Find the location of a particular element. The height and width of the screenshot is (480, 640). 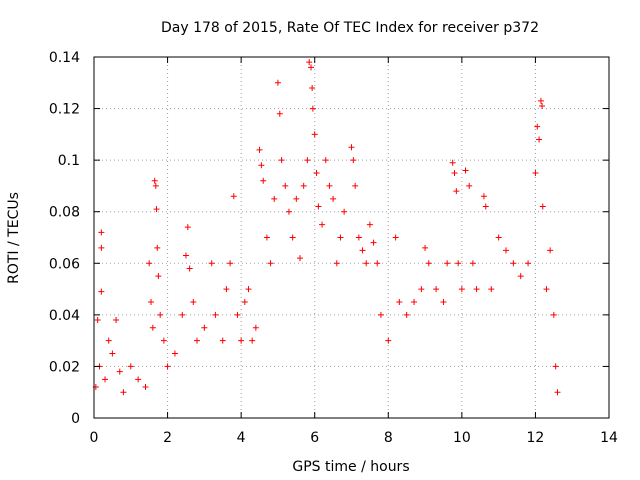

y-tick-label: 0.12 is located at coordinates (64, 110).